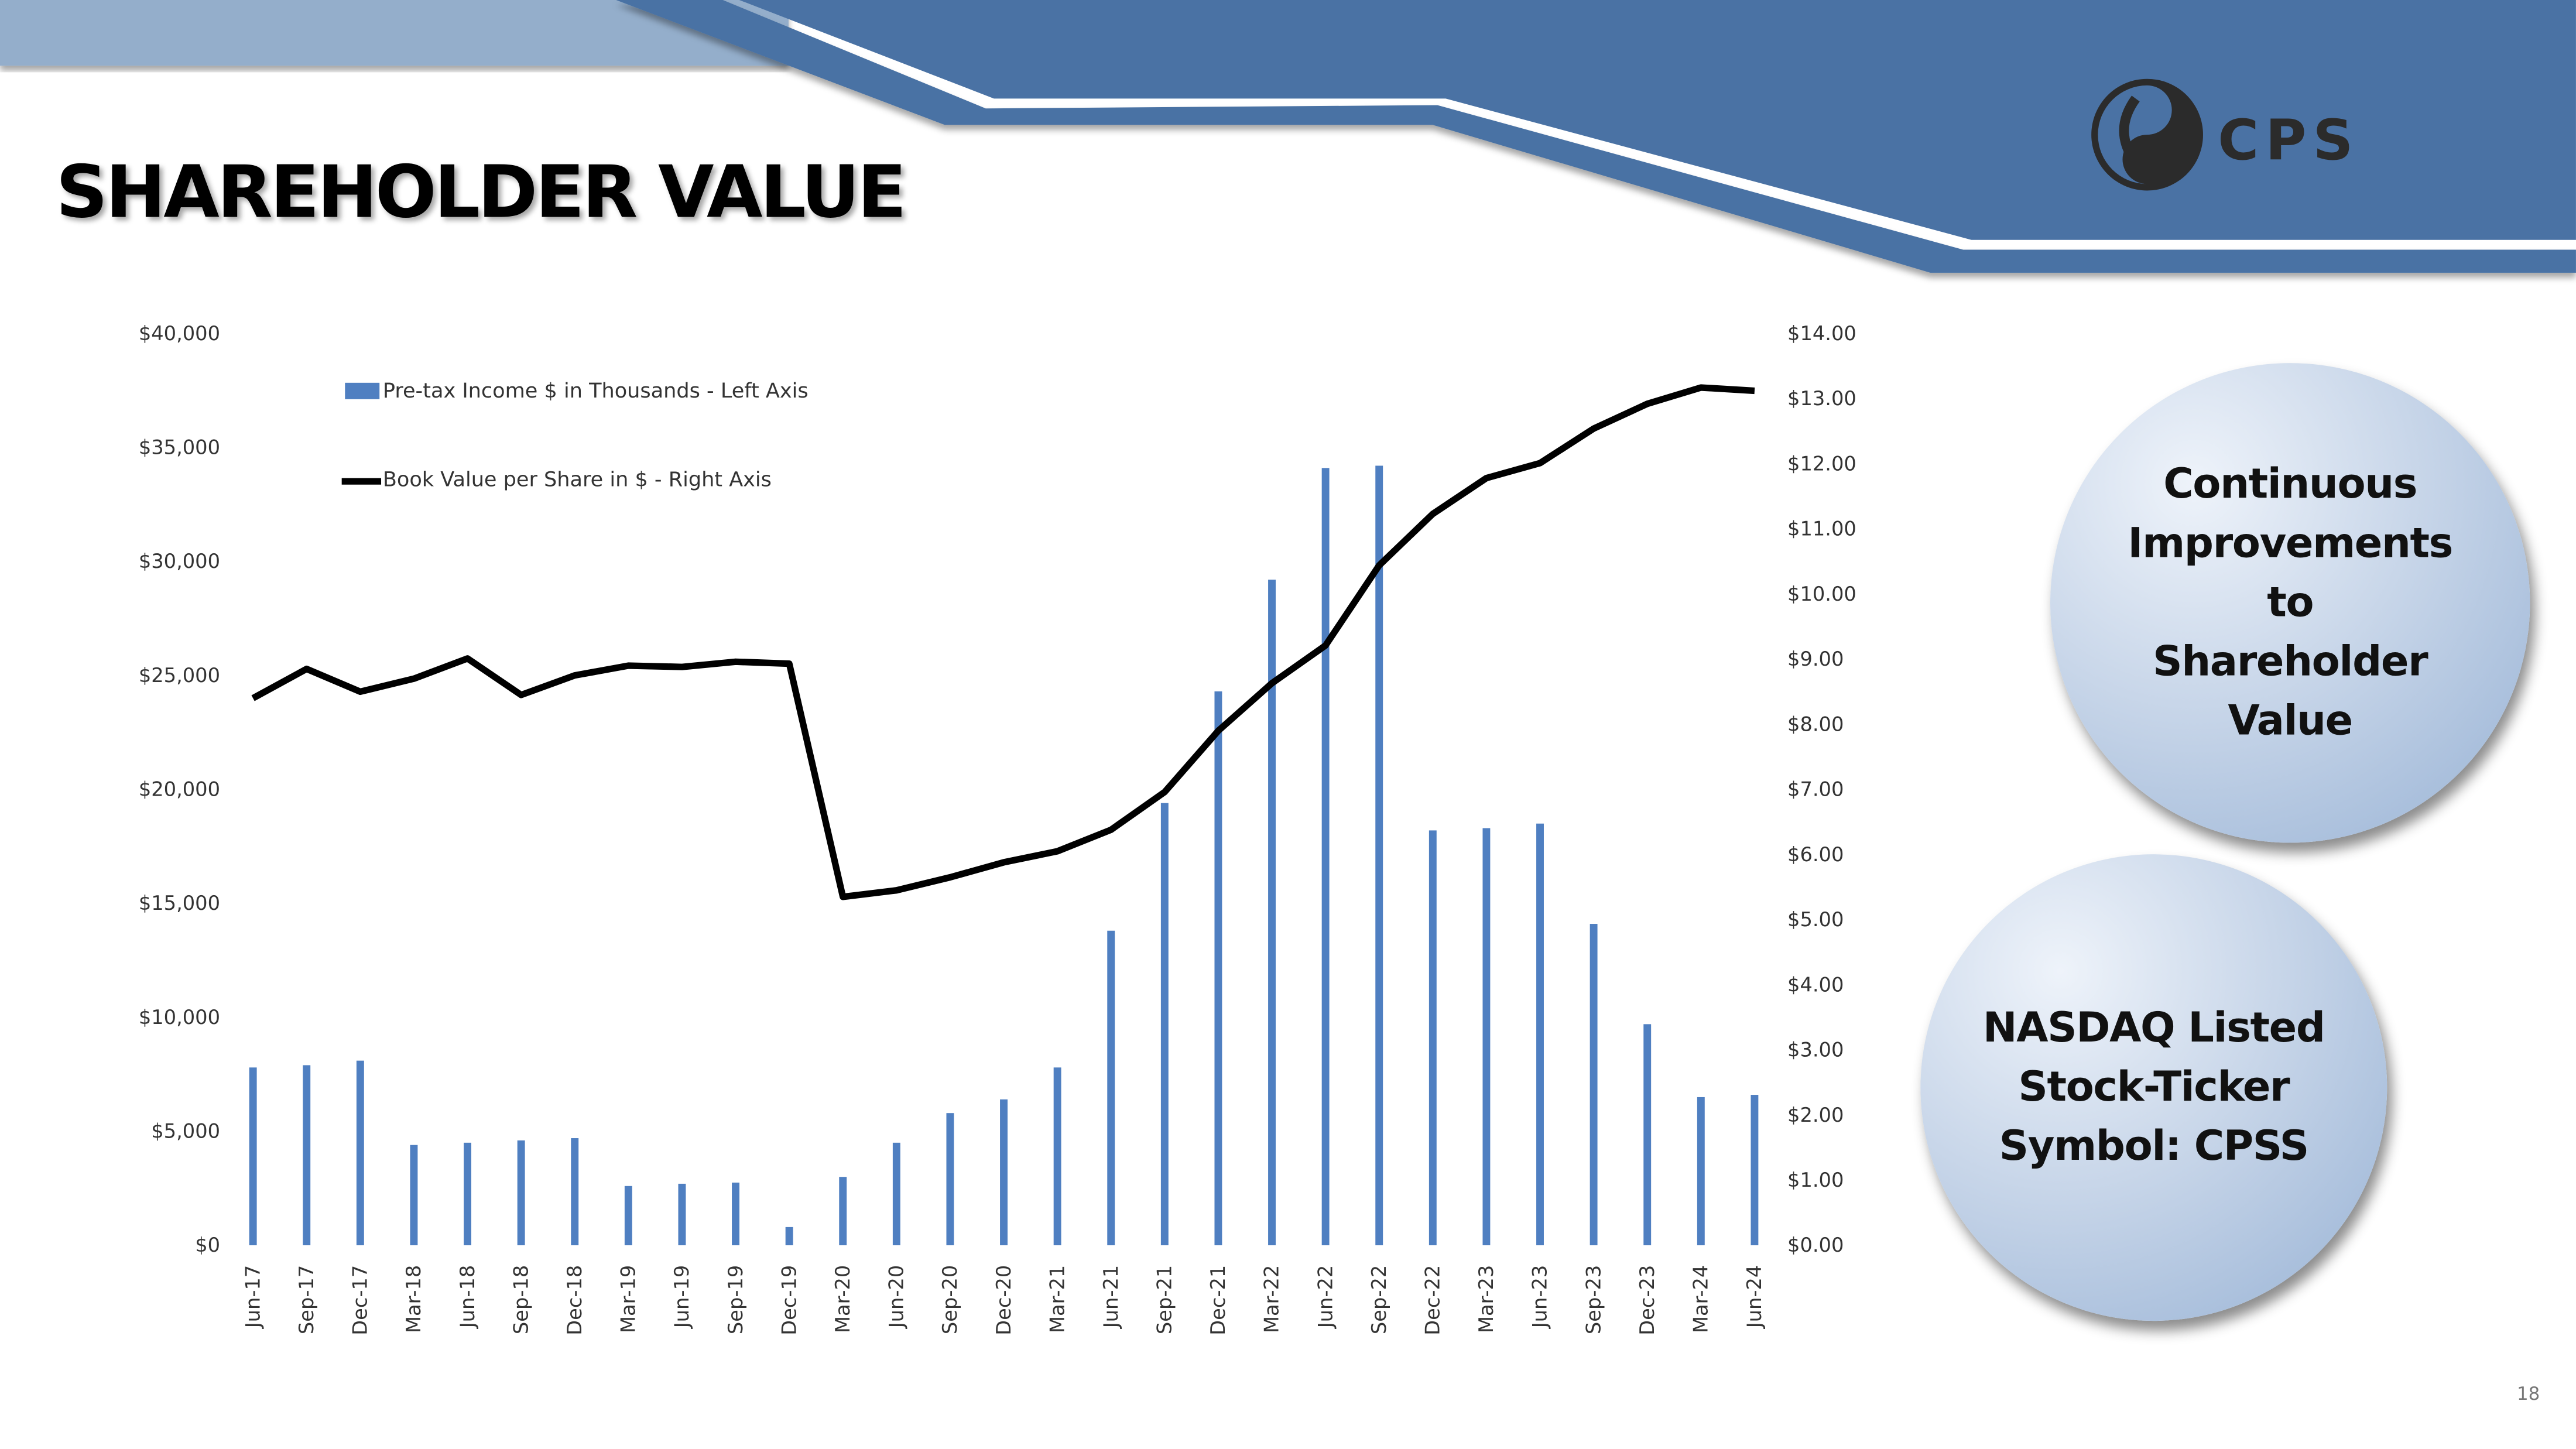 This screenshot has height=1449, width=2576. I want to click on x-axis-tick: Jun-17, so click(253, 1297).